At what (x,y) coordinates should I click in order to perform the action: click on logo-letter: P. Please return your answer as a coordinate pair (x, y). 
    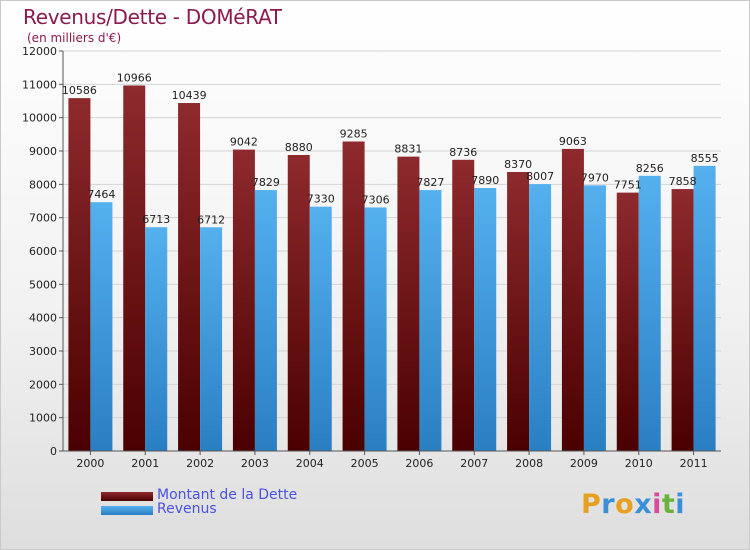
    Looking at the image, I should click on (591, 504).